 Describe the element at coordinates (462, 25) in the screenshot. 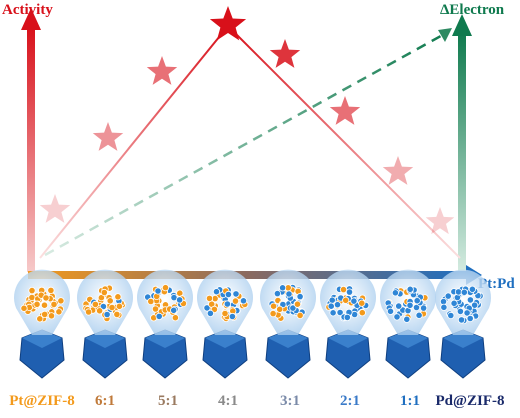

I see `electron-arrow` at that location.